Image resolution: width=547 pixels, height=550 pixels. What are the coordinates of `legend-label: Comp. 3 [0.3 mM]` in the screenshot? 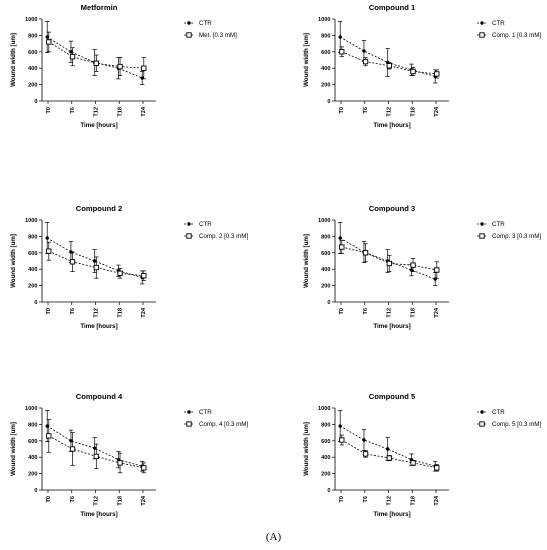 It's located at (516, 236).